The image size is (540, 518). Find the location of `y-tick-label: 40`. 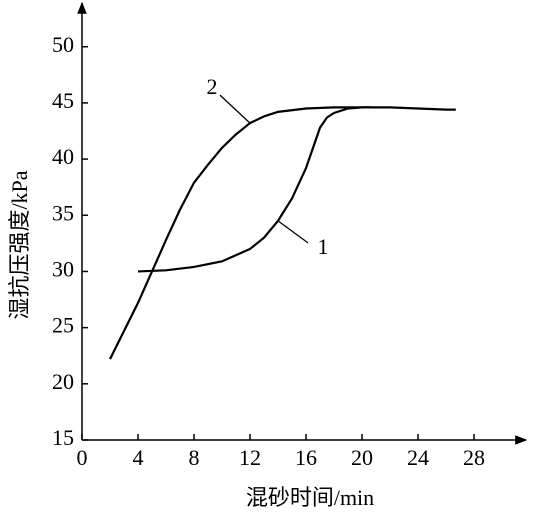

y-tick-label: 40 is located at coordinates (63, 156).